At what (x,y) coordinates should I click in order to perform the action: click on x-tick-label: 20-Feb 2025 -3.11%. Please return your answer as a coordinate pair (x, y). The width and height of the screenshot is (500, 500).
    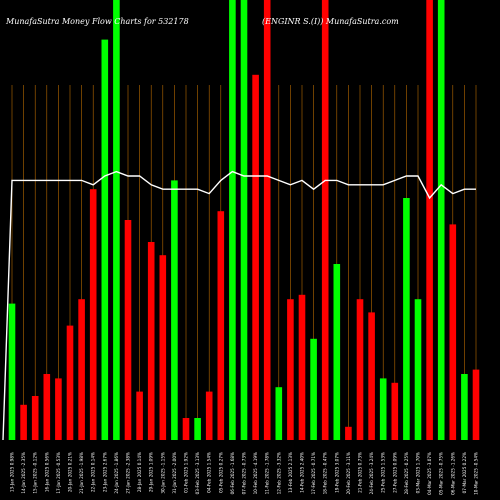
    Looking at the image, I should click on (348, 473).